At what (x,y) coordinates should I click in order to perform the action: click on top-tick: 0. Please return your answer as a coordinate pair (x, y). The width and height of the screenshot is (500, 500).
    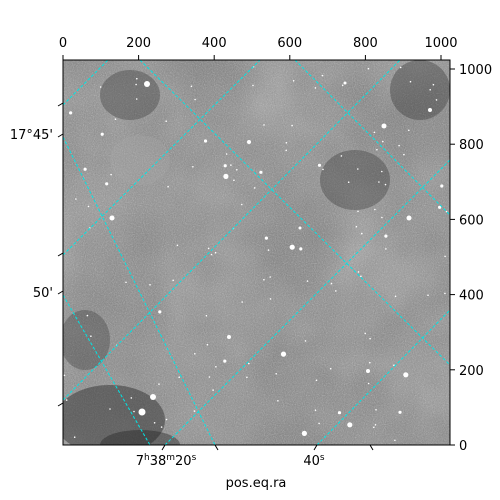
    Looking at the image, I should click on (63, 48).